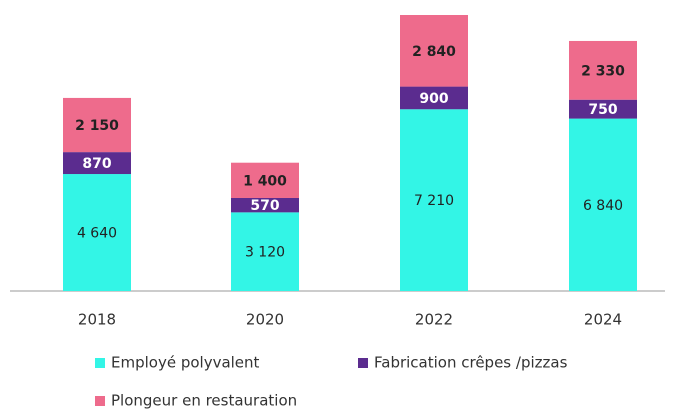 This screenshot has width=675, height=411. Describe the element at coordinates (97, 320) in the screenshot. I see `x-tick-label: 2018` at that location.